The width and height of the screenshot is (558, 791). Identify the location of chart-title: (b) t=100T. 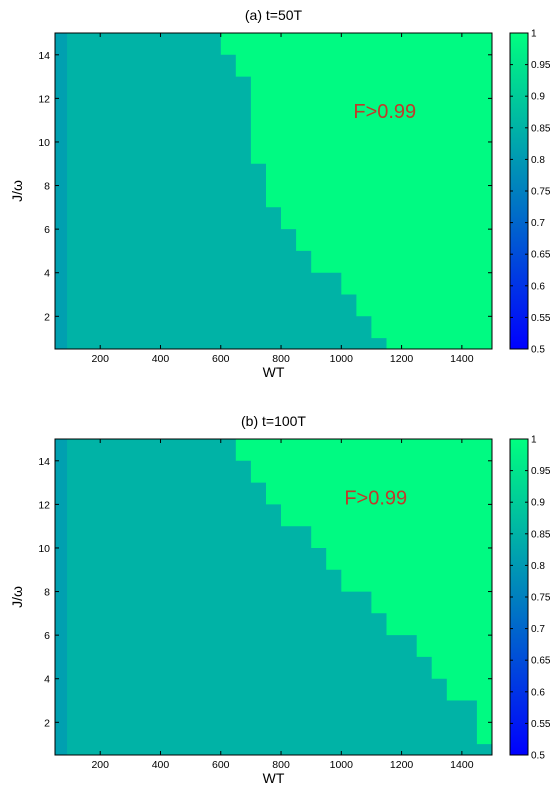
(273, 421).